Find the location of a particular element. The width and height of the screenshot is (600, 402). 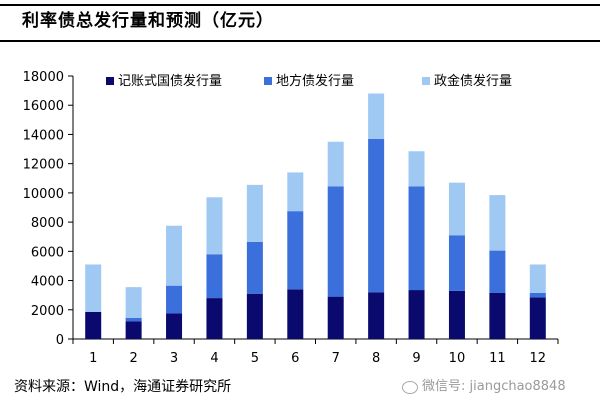

x-tick-label: 1 is located at coordinates (93, 358).